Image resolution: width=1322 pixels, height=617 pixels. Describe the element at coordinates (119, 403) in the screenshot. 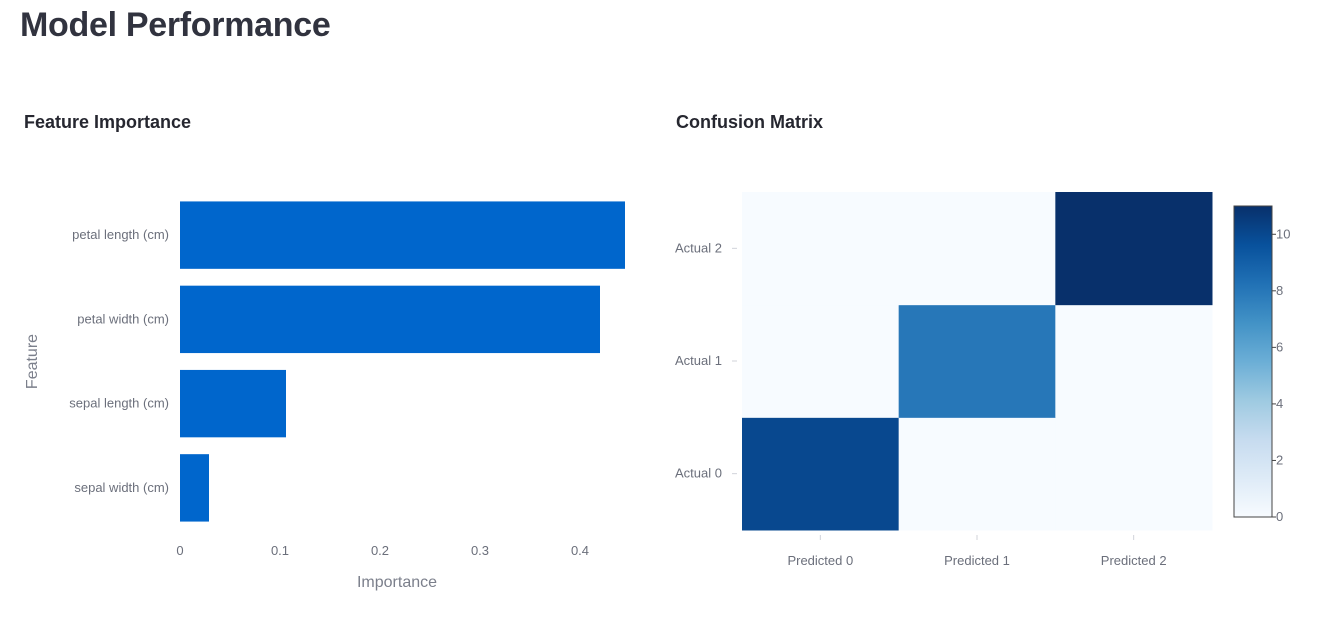

I see `y-tick-label: sepal length (cm)` at that location.